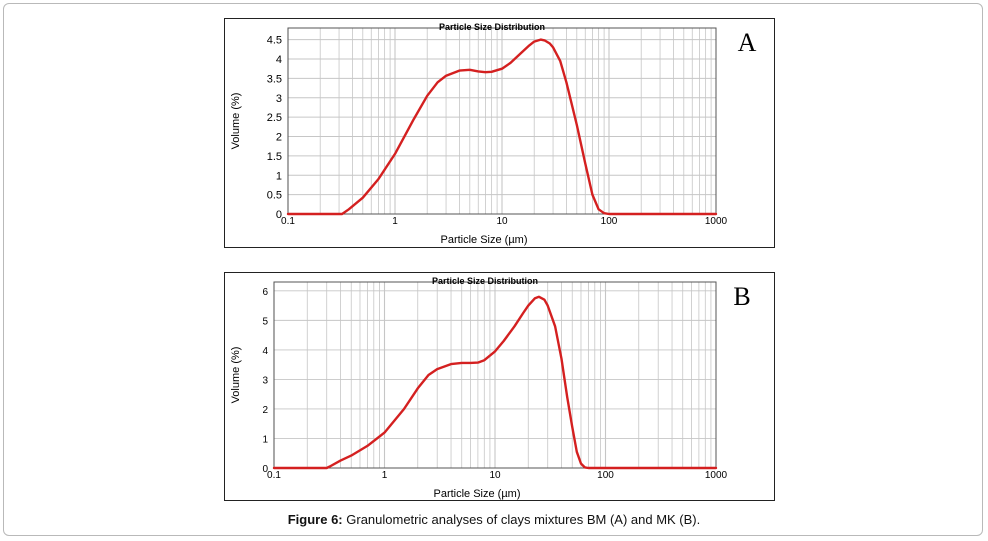  Describe the element at coordinates (274, 41) in the screenshot. I see `y-tick-label: 4.5` at that location.